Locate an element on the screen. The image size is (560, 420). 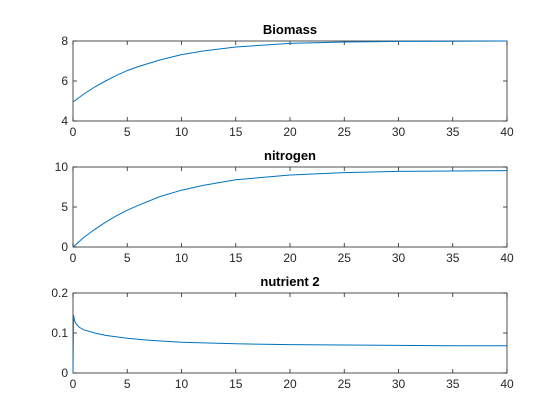
chart-title: nitrogen is located at coordinates (290, 155).